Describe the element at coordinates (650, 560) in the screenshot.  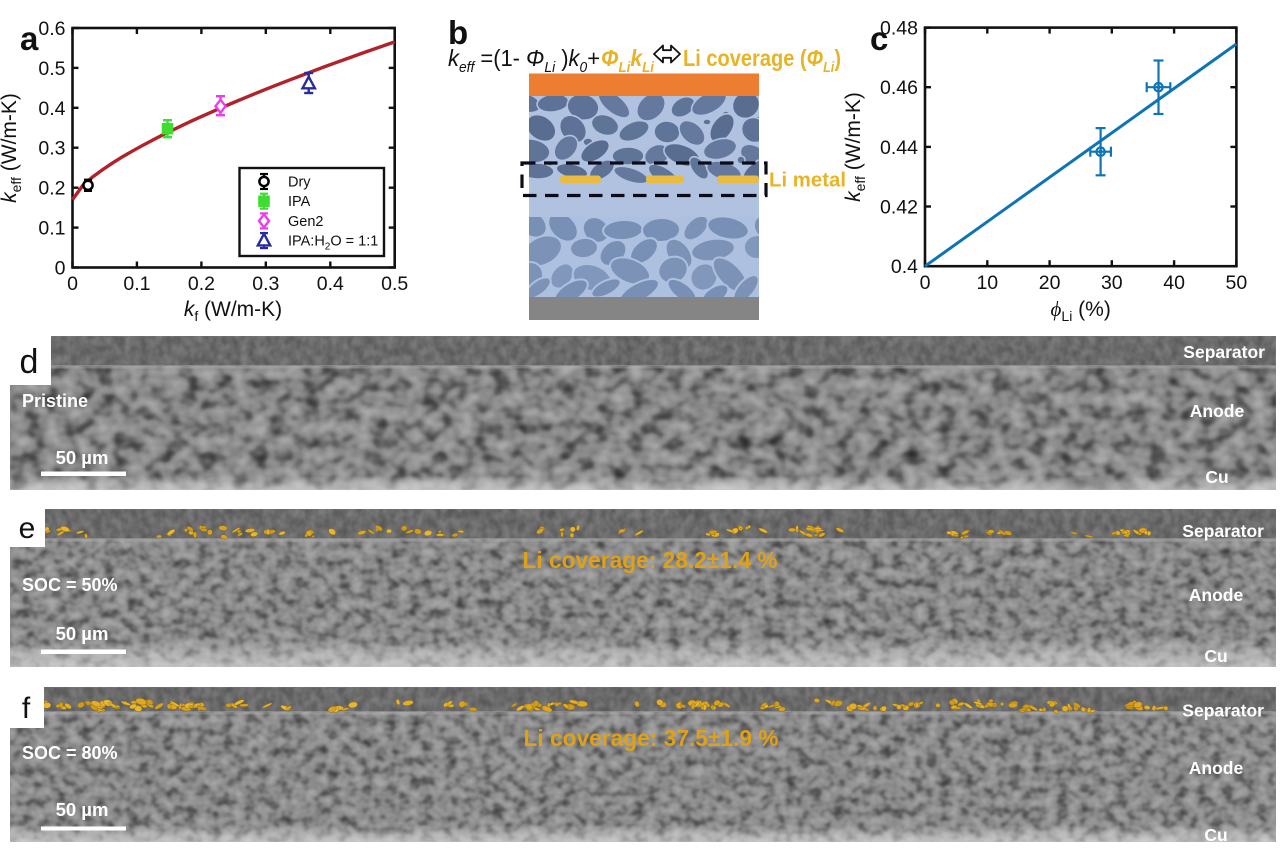
I see `svg-text: Li coverage: 28.2±1.4 %` at that location.